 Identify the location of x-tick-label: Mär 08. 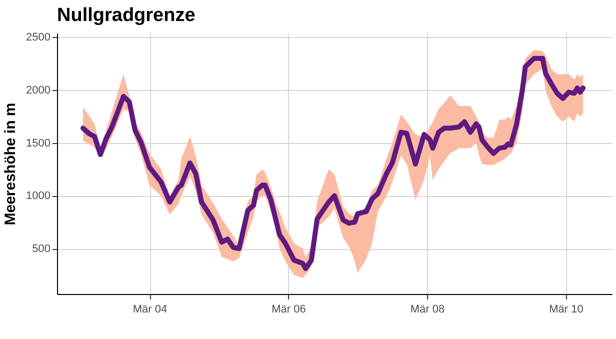
(427, 310).